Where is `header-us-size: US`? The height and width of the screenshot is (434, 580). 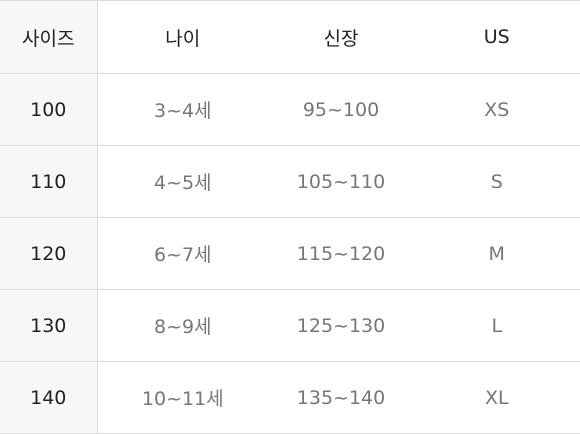
header-us-size: US is located at coordinates (497, 37).